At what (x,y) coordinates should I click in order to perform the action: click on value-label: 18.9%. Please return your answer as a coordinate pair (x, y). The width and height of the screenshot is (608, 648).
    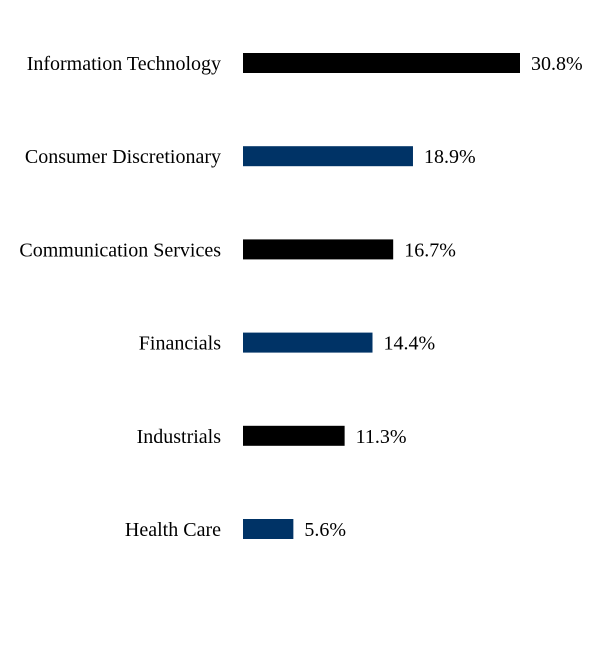
    Looking at the image, I should click on (450, 157).